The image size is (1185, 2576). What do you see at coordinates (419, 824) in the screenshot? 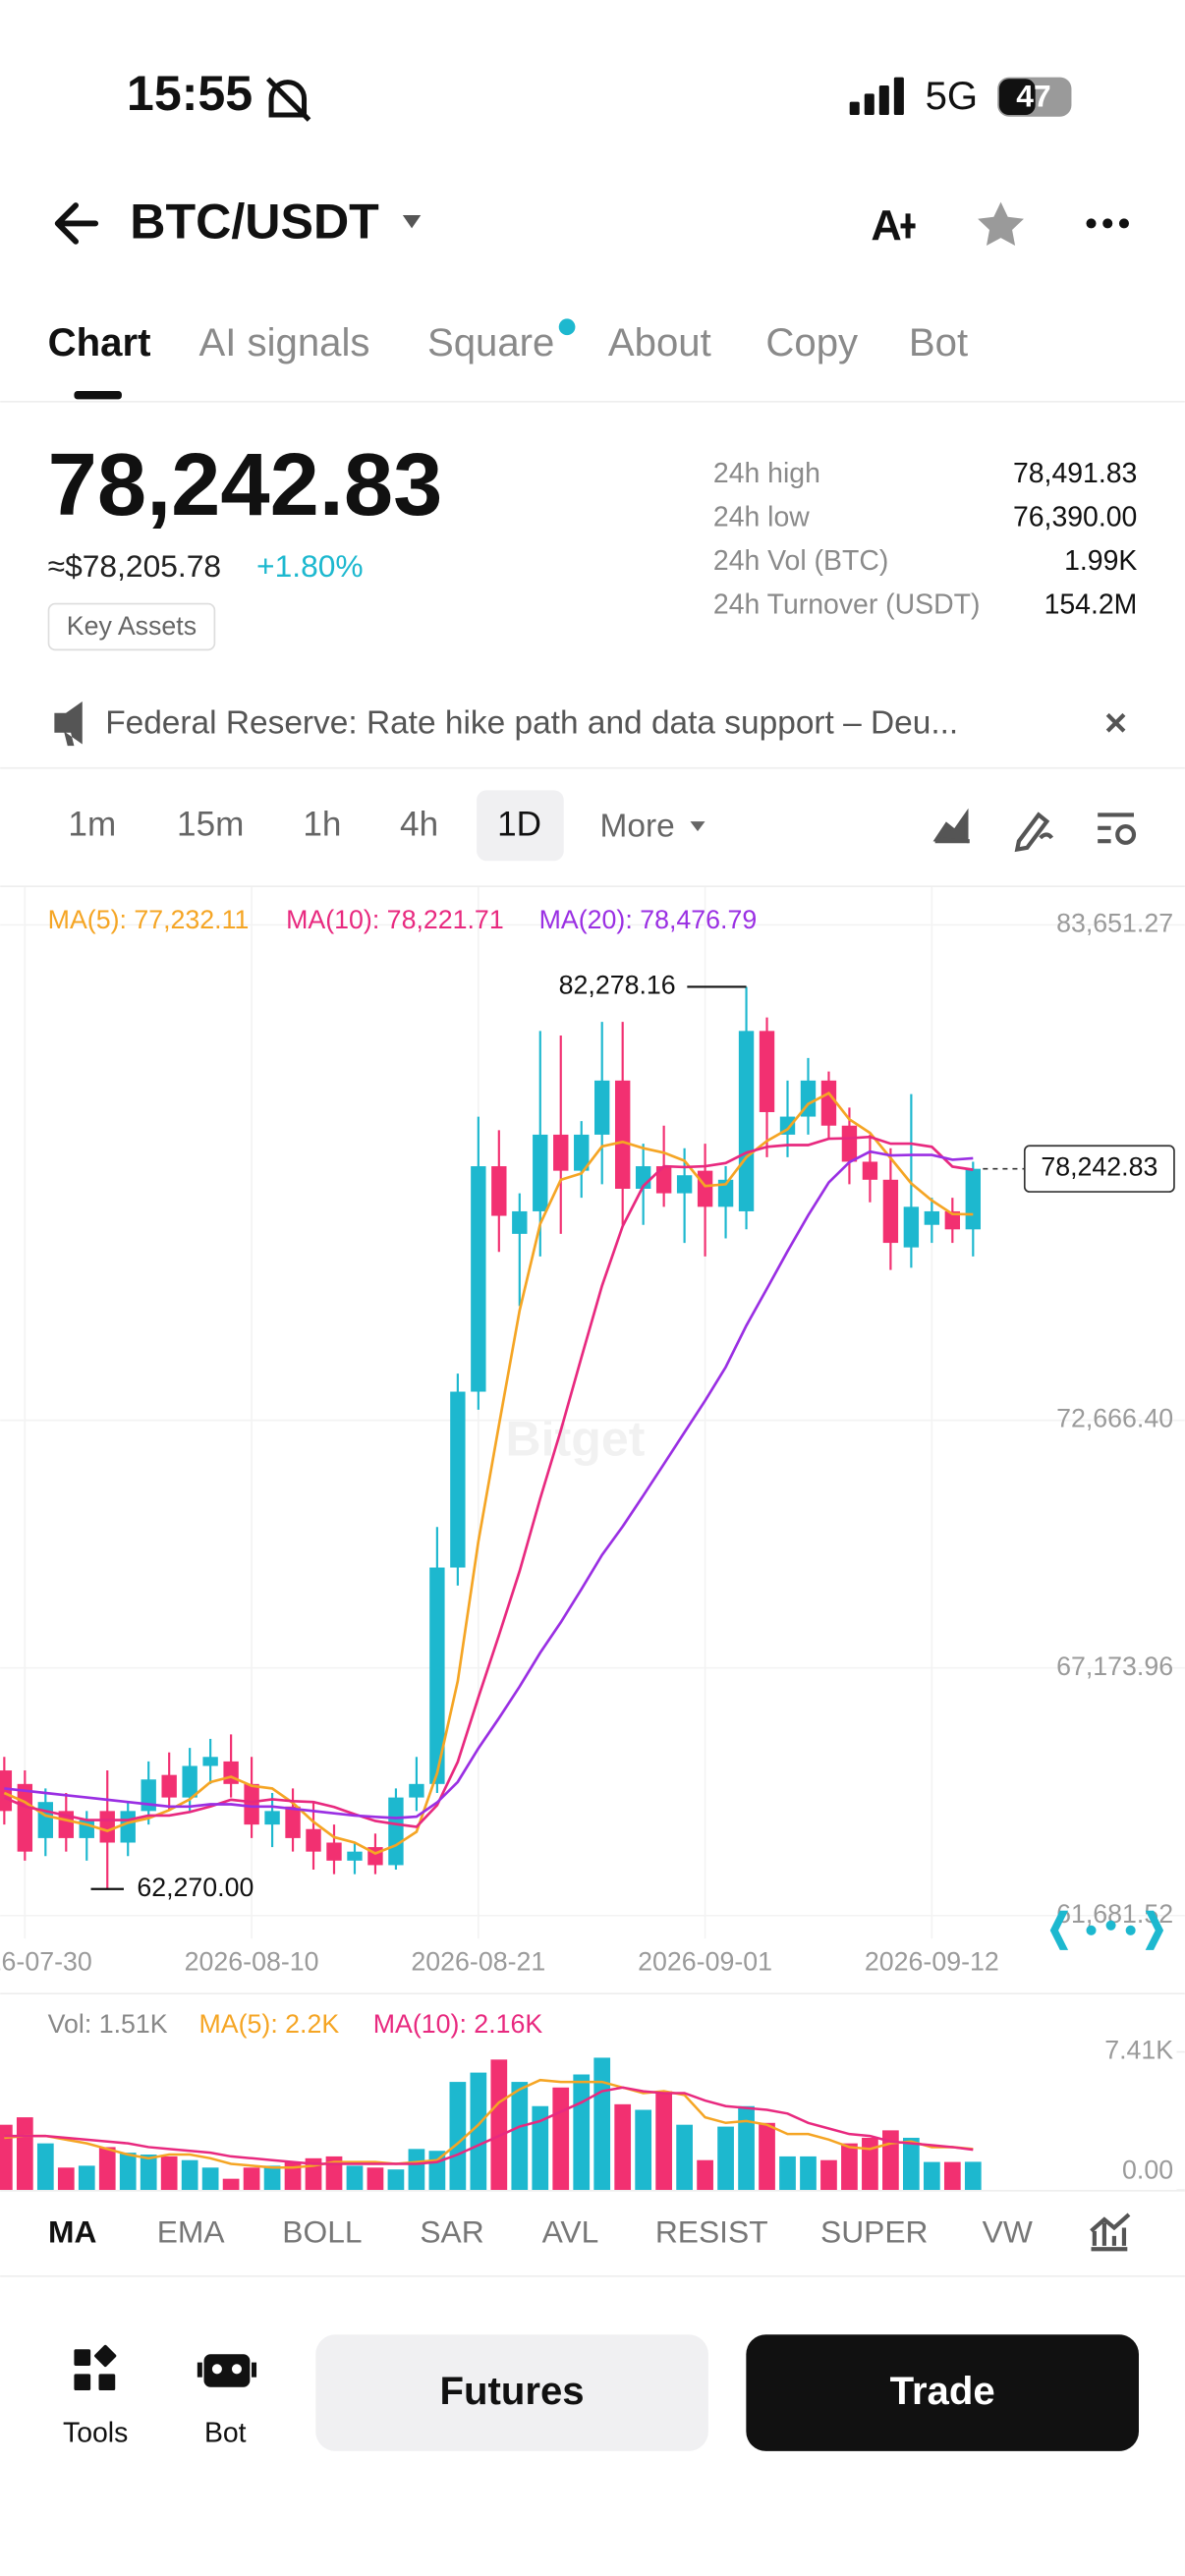
I see `interval-option: 4h` at bounding box center [419, 824].